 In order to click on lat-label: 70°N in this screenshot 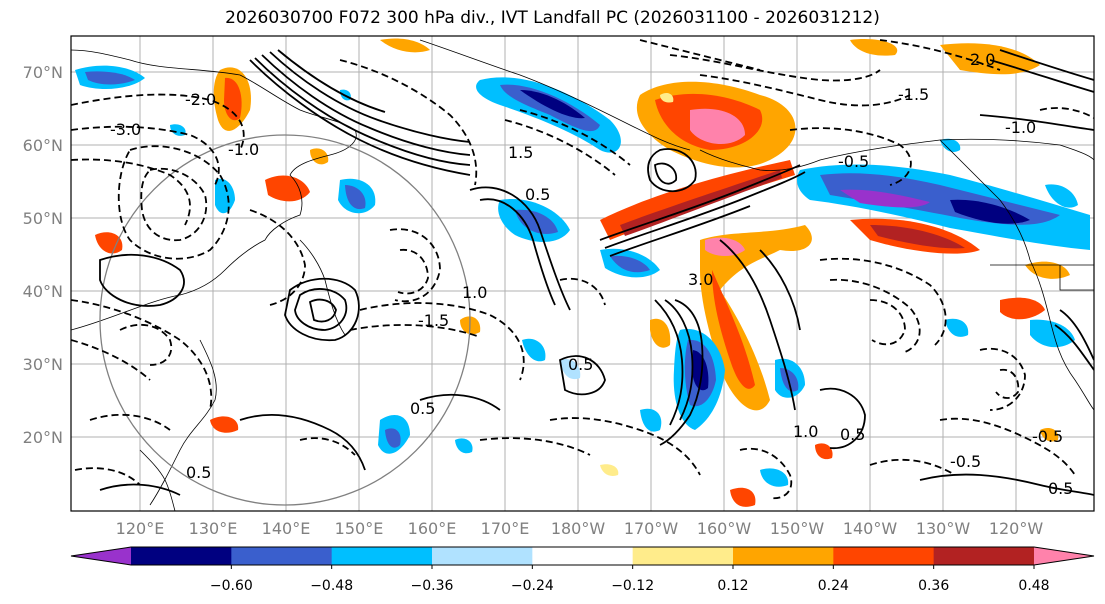, I will do `click(43, 72)`.